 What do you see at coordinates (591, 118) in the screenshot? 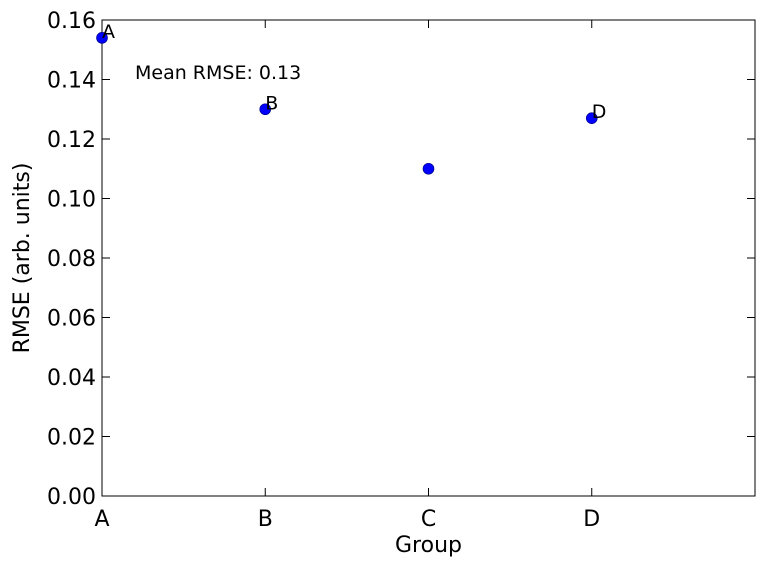
I see `data-point-d` at bounding box center [591, 118].